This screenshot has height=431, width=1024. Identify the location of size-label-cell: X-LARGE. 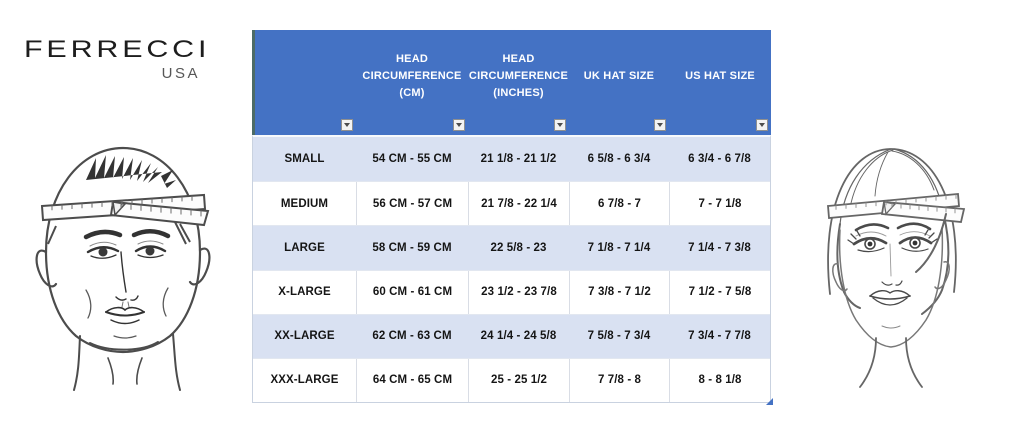
(304, 292).